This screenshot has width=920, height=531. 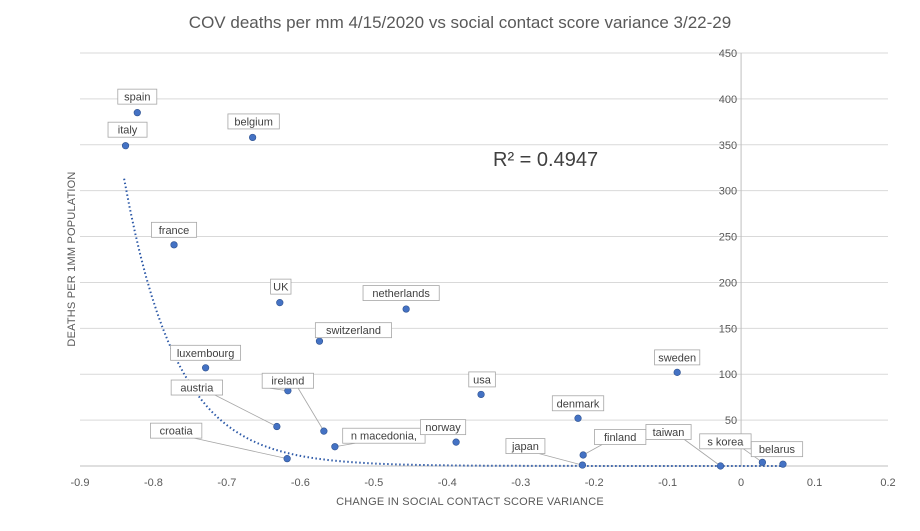 I want to click on data-label: finland, so click(x=620, y=437).